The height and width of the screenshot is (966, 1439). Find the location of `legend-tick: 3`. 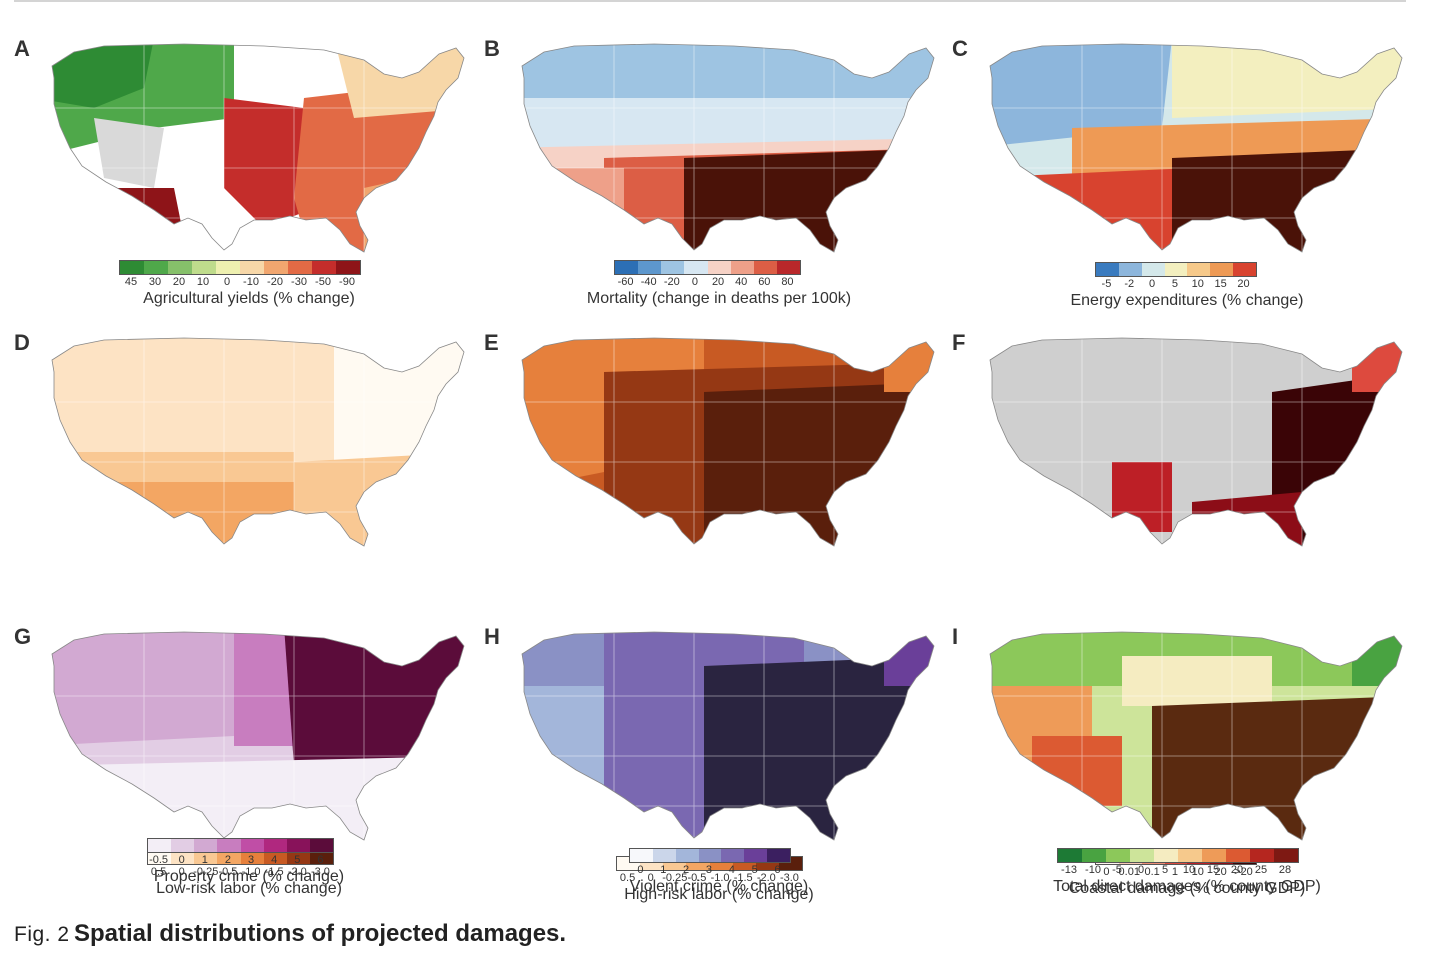

legend-tick: 3 is located at coordinates (251, 860).